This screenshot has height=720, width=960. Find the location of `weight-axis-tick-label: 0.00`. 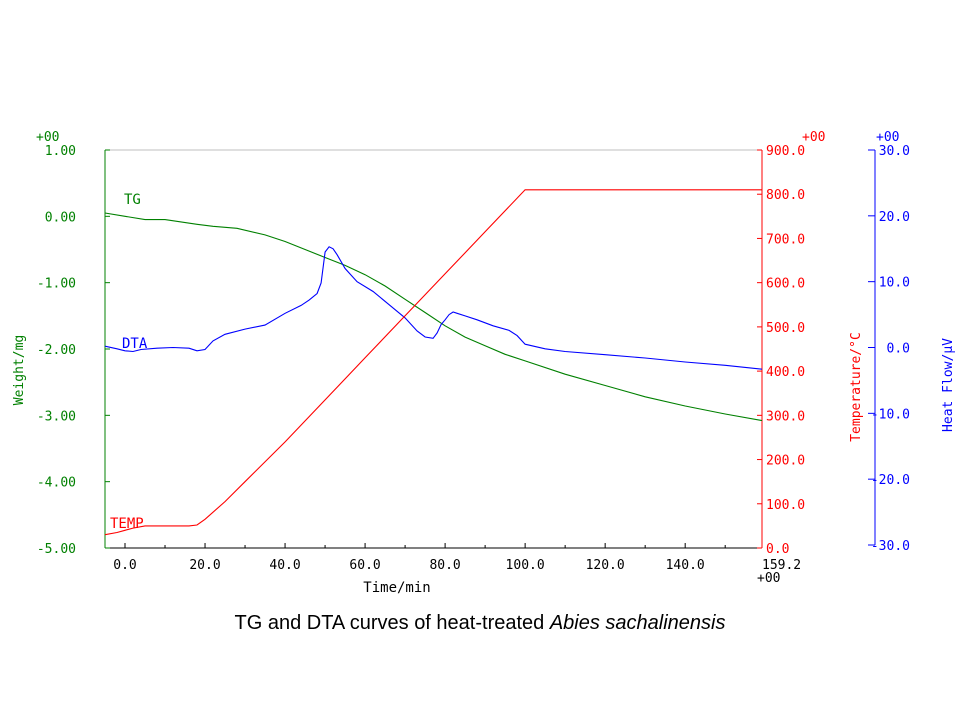

weight-axis-tick-label: 0.00 is located at coordinates (60, 217).